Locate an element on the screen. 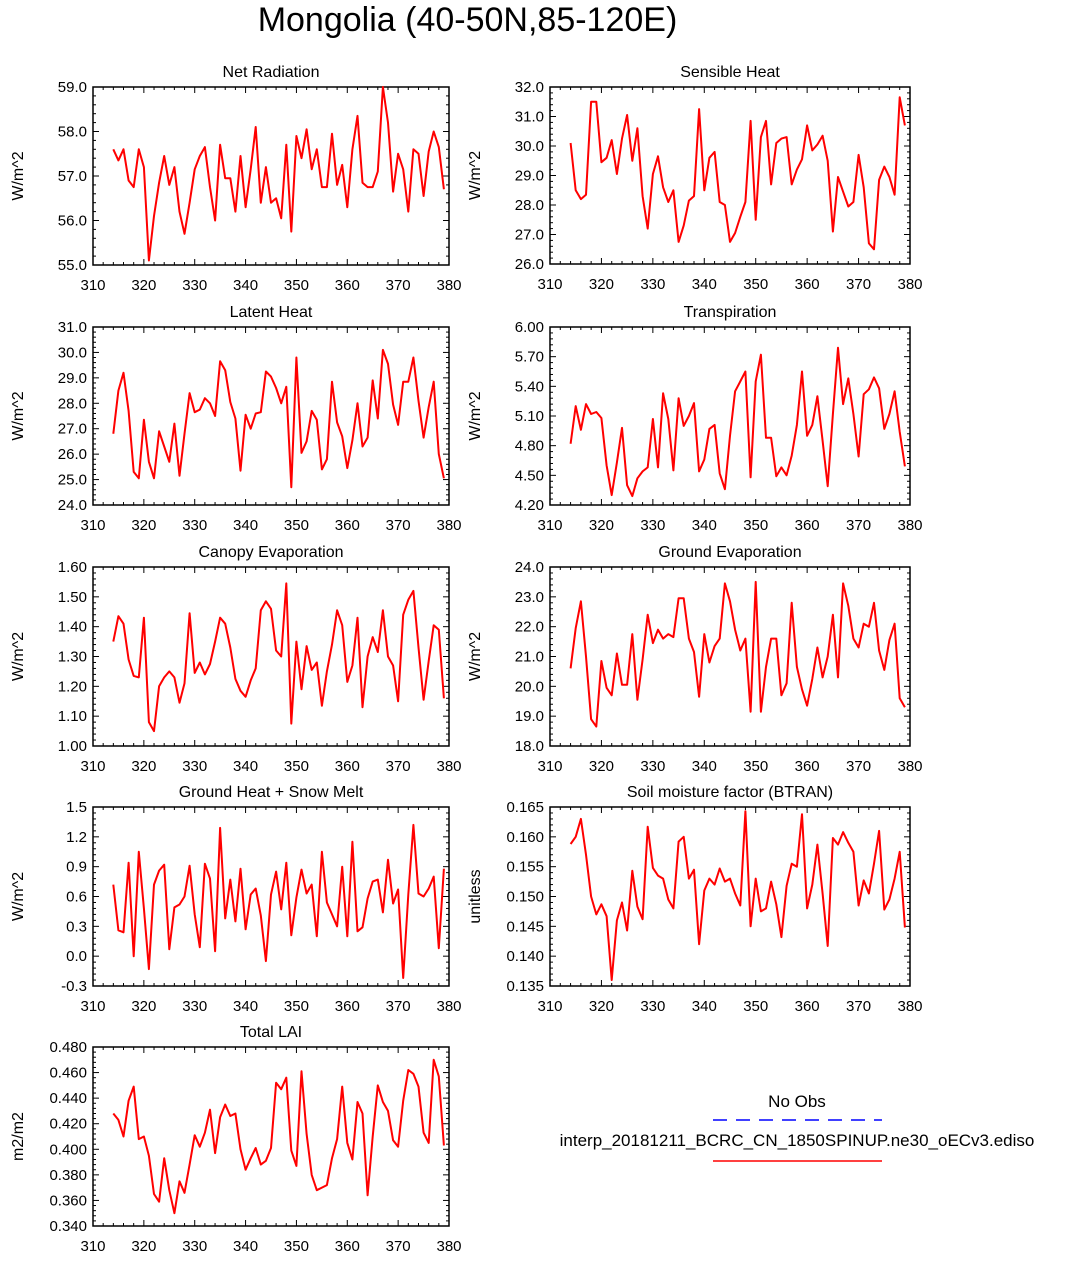 This screenshot has height=1261, width=1075. y-tick-label: 0.9 is located at coordinates (76, 867).